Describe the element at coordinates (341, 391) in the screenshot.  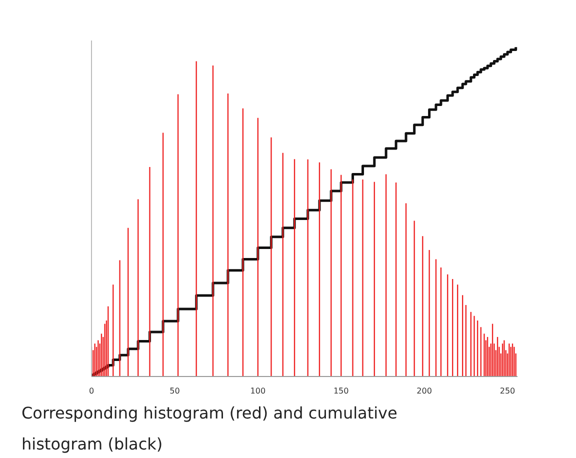
I see `x-tick-label: 150` at that location.